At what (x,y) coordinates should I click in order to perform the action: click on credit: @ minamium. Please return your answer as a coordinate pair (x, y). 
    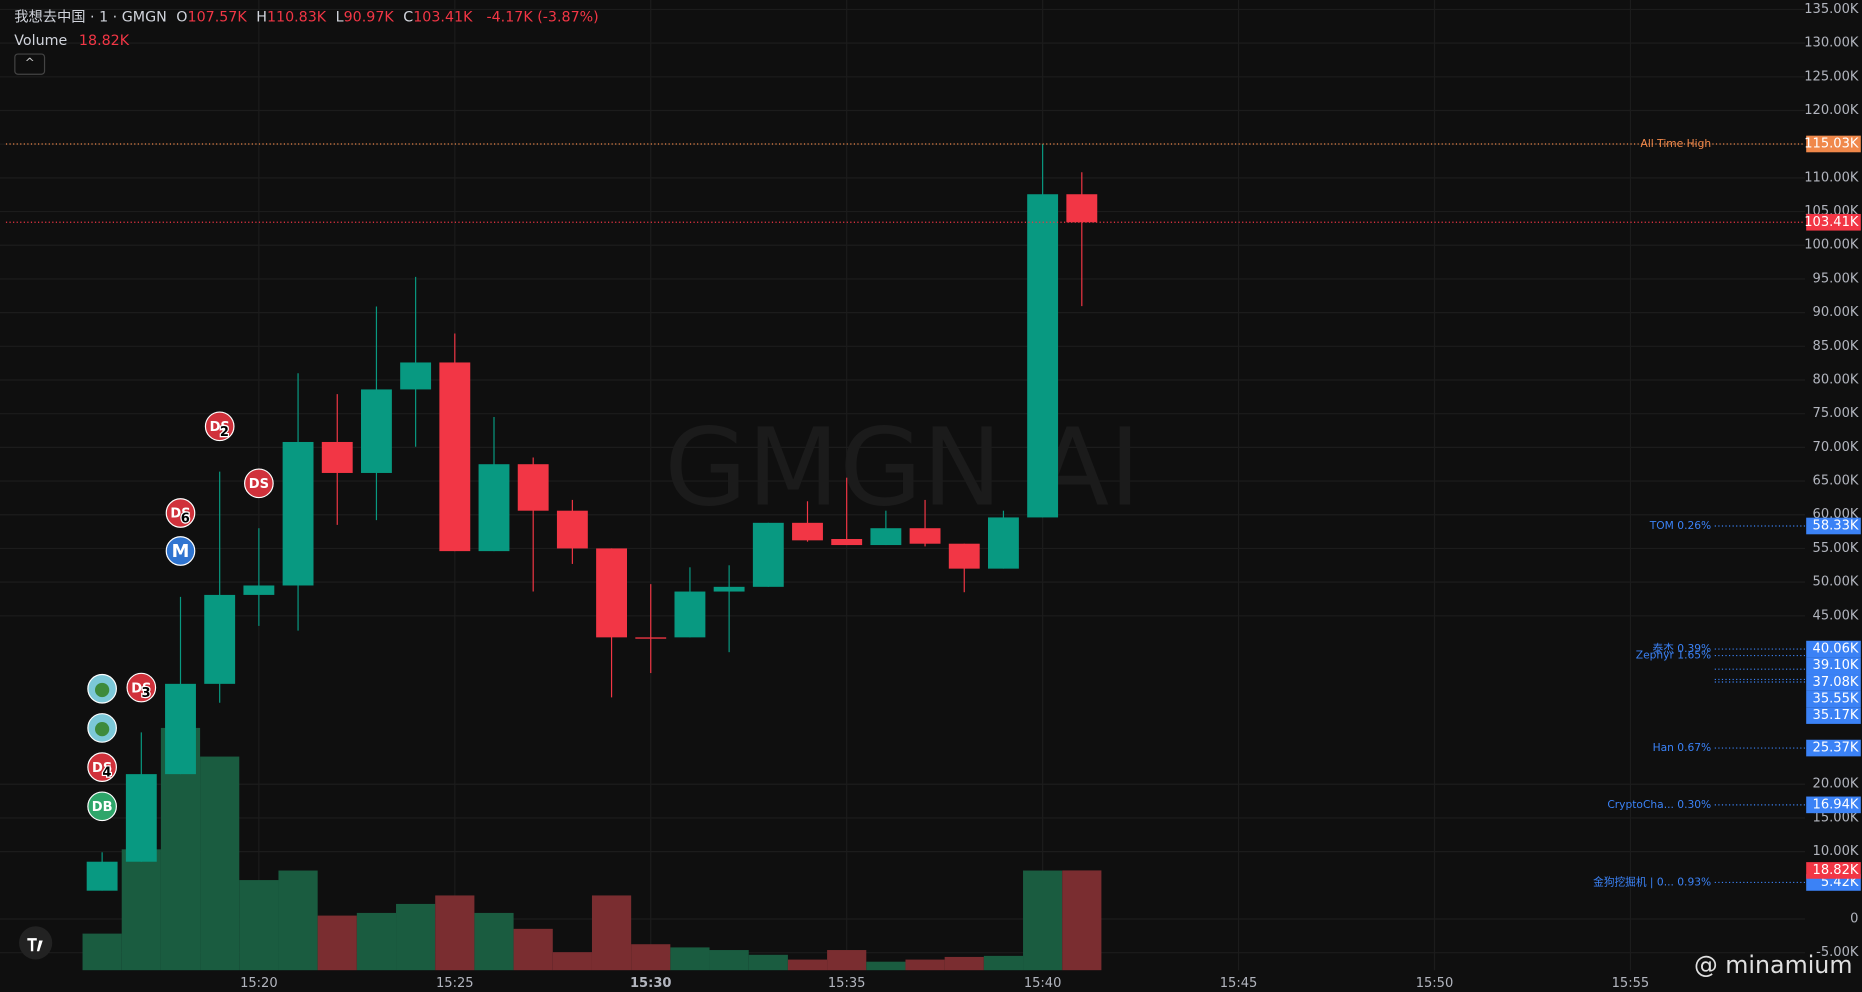
    Looking at the image, I should click on (1773, 965).